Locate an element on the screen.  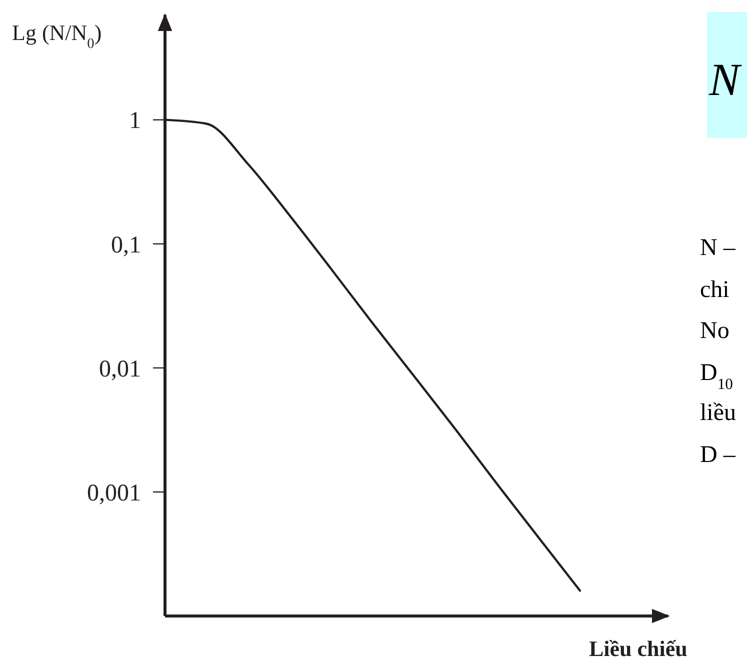
text: N is located at coordinates (725, 79).